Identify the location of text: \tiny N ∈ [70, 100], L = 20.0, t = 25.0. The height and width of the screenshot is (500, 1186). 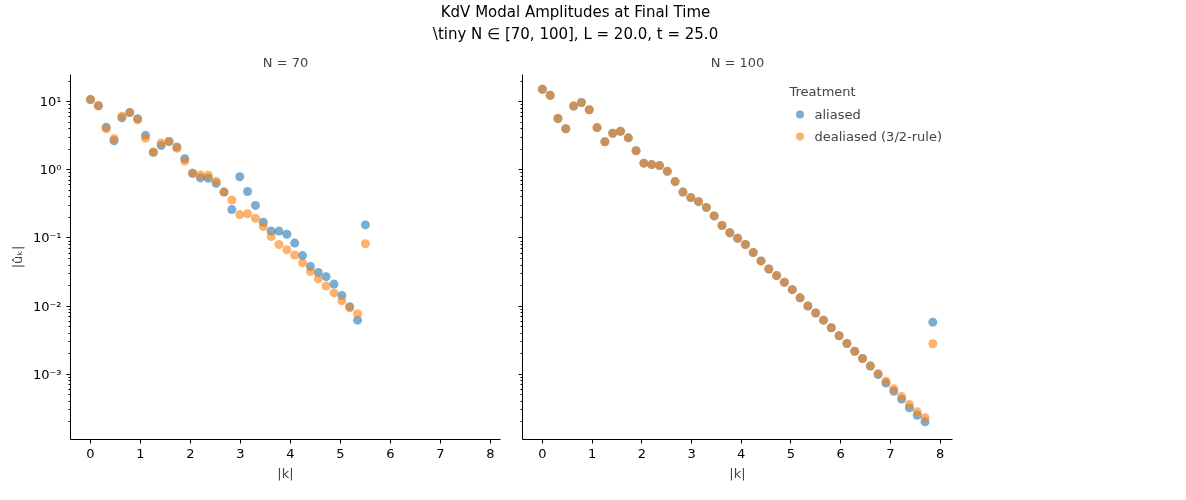
(575, 33).